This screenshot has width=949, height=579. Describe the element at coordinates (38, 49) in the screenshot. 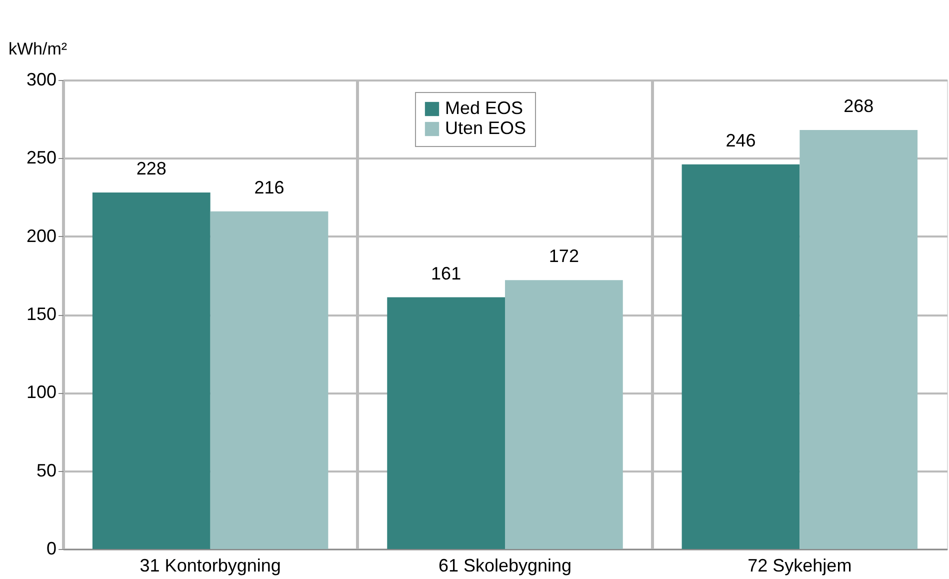

I see `y-axis-title: kWh/m²` at that location.